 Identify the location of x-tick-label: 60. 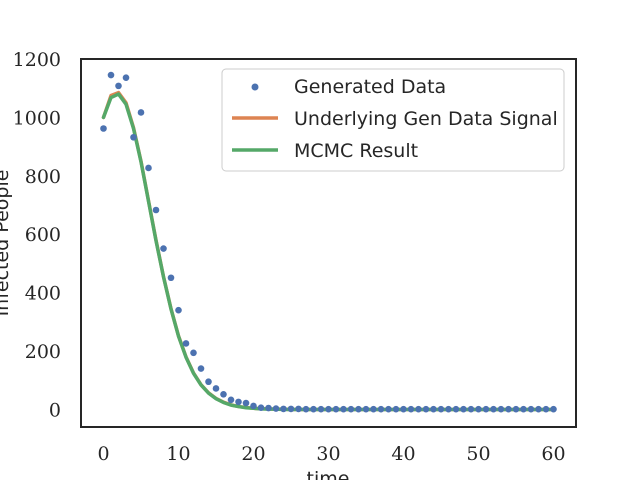
(553, 454).